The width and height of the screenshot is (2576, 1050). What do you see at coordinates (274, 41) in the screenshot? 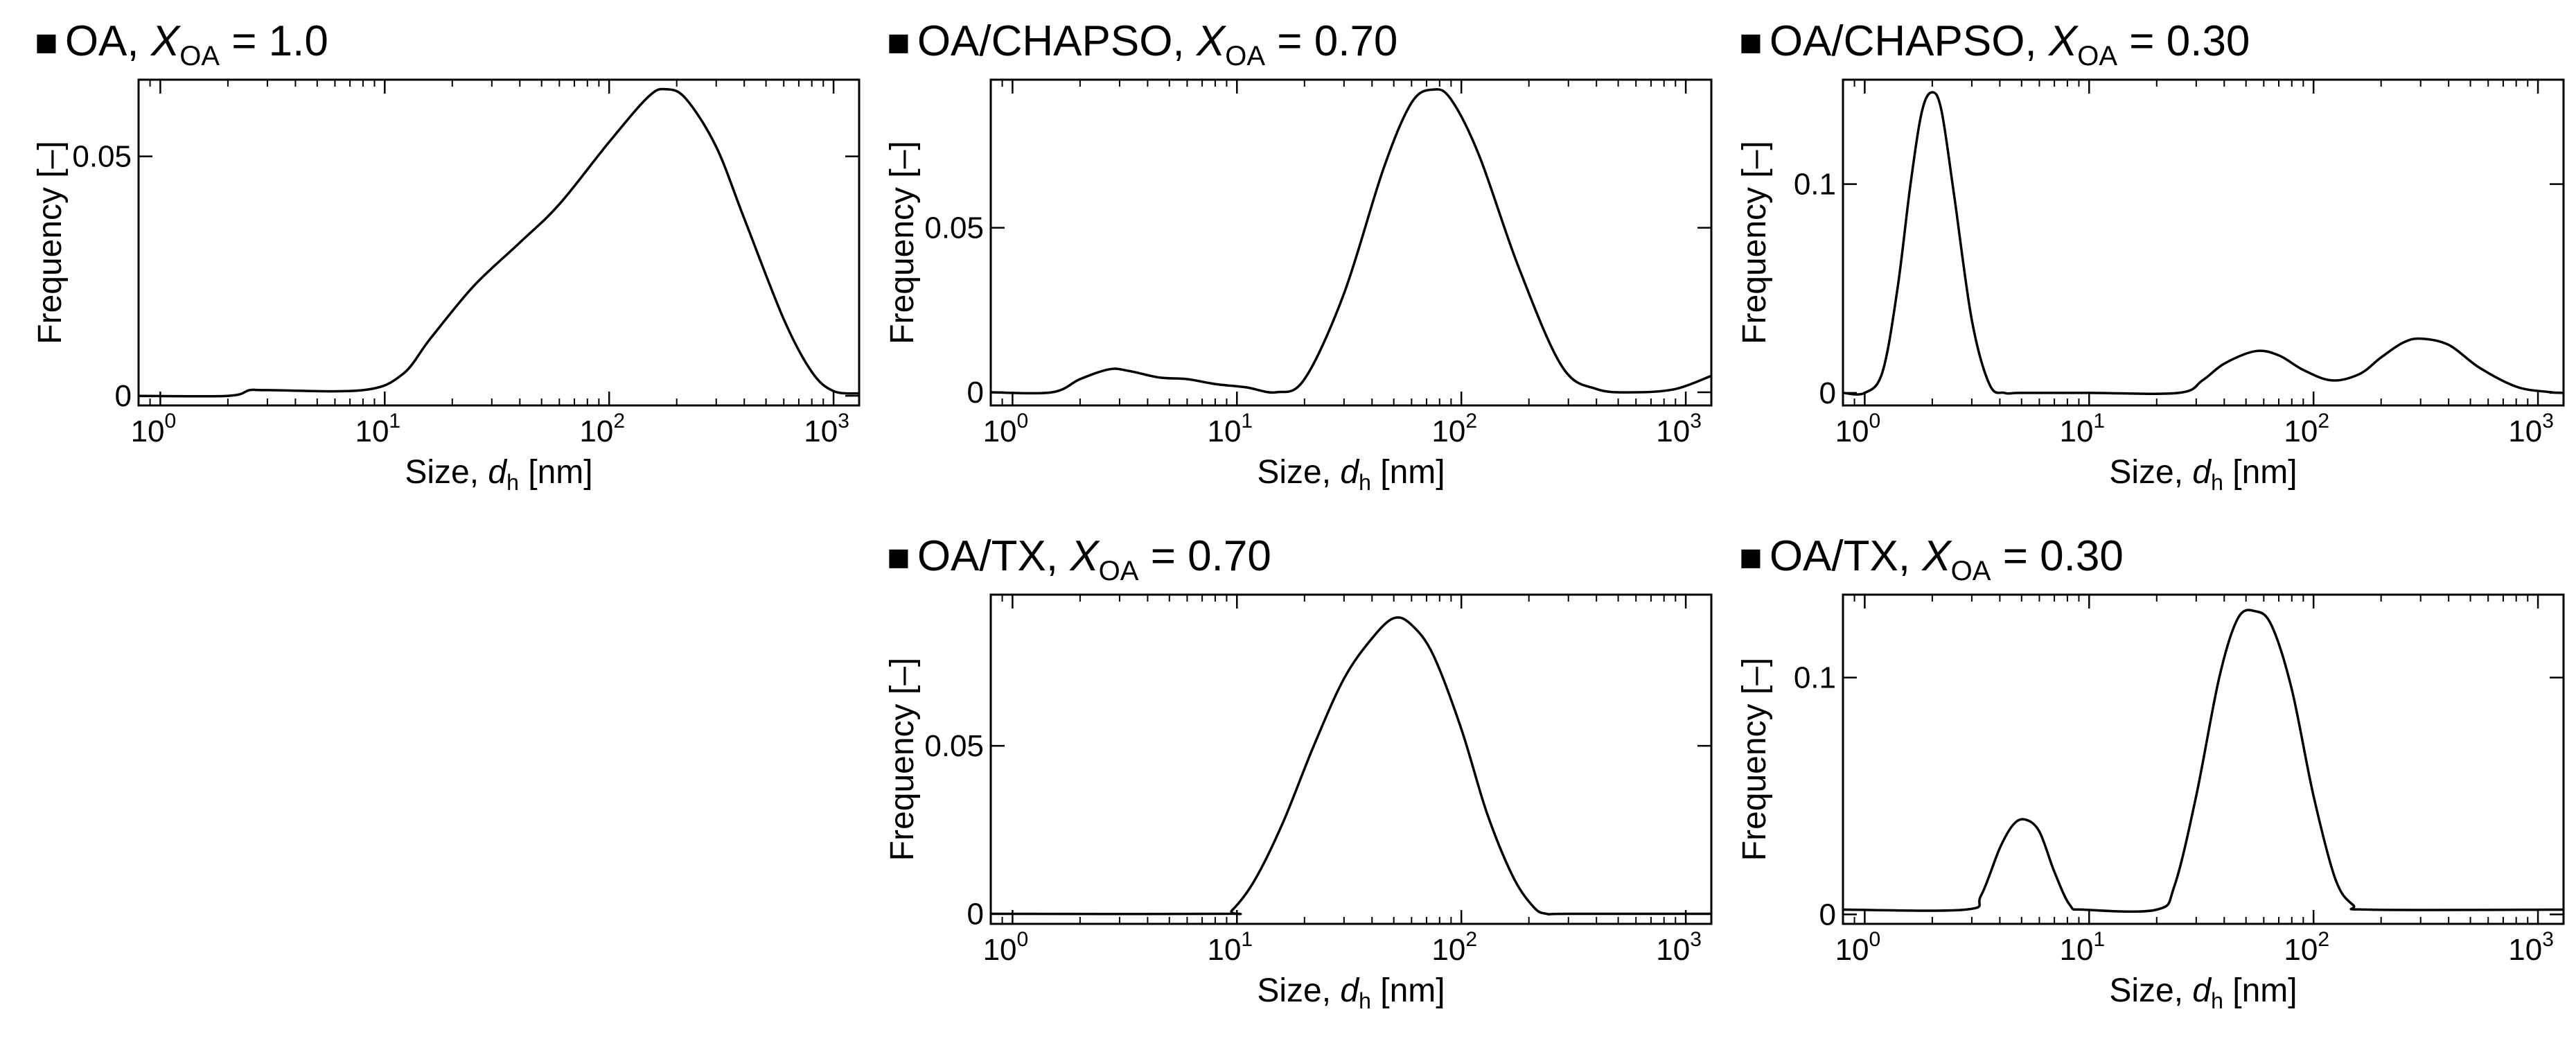
I see `title-suffix: = 1.0` at bounding box center [274, 41].